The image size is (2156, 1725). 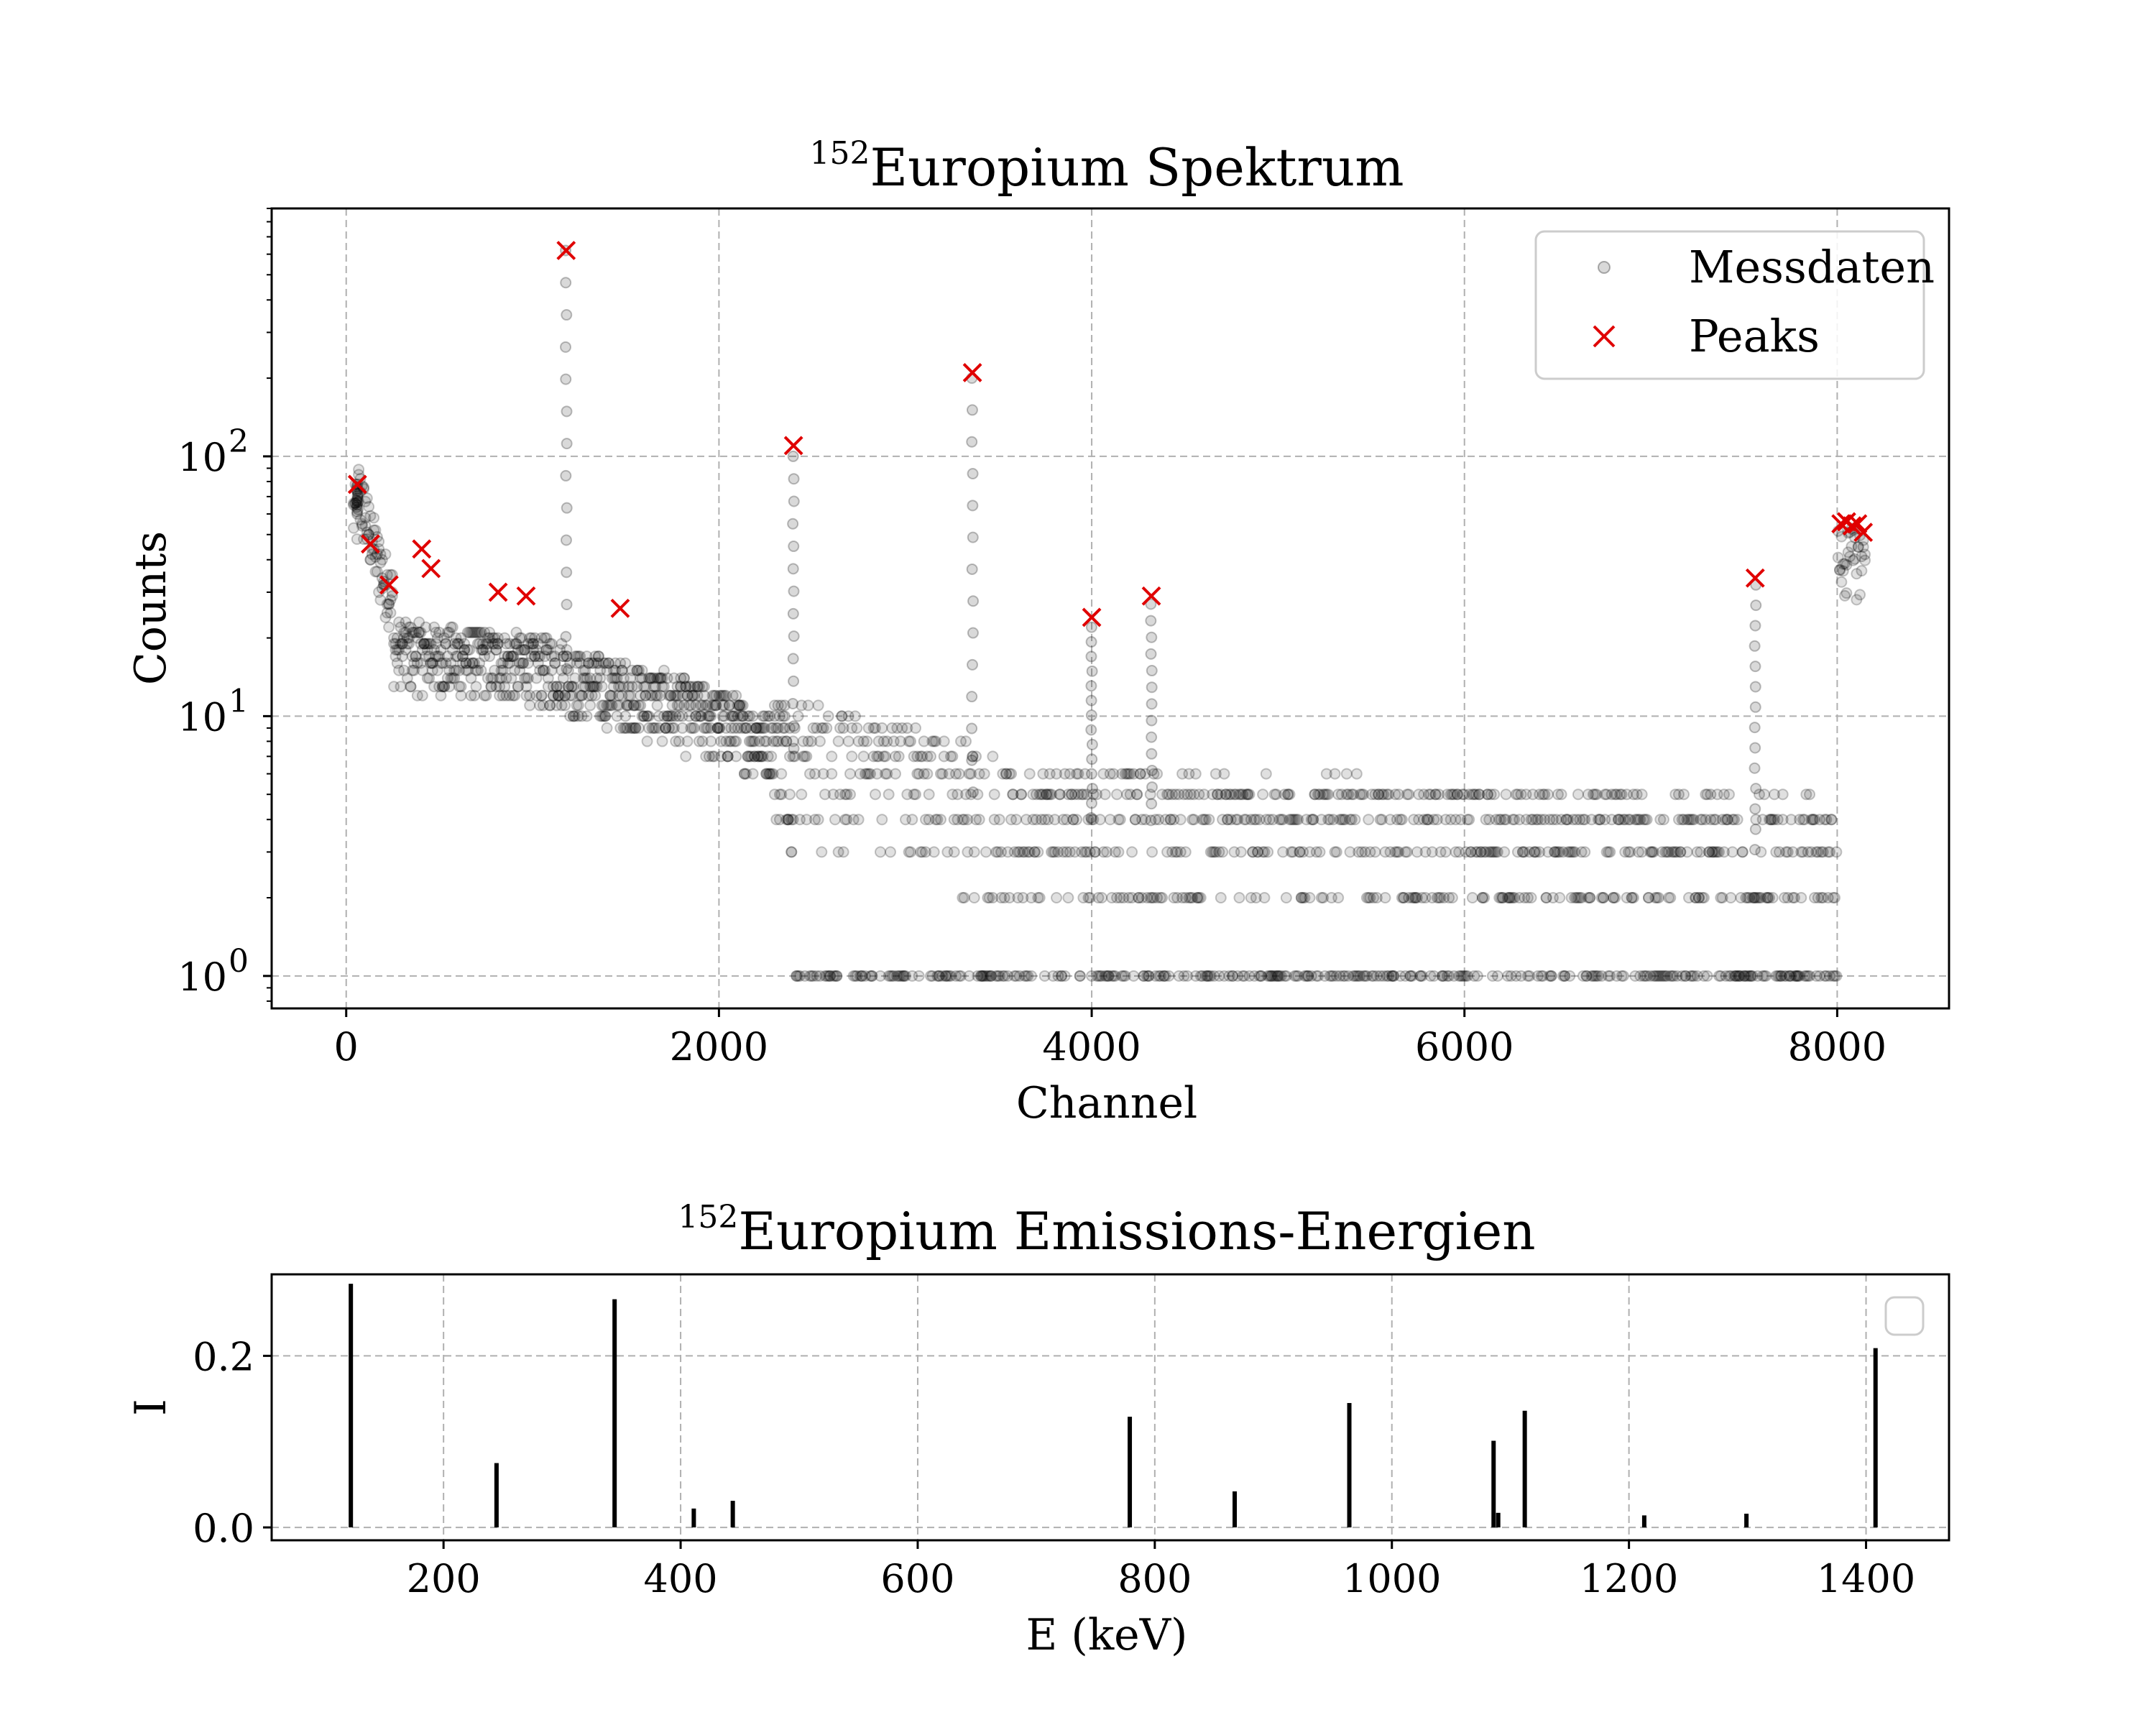 I want to click on y-tick-label: 10, so click(x=203, y=717).